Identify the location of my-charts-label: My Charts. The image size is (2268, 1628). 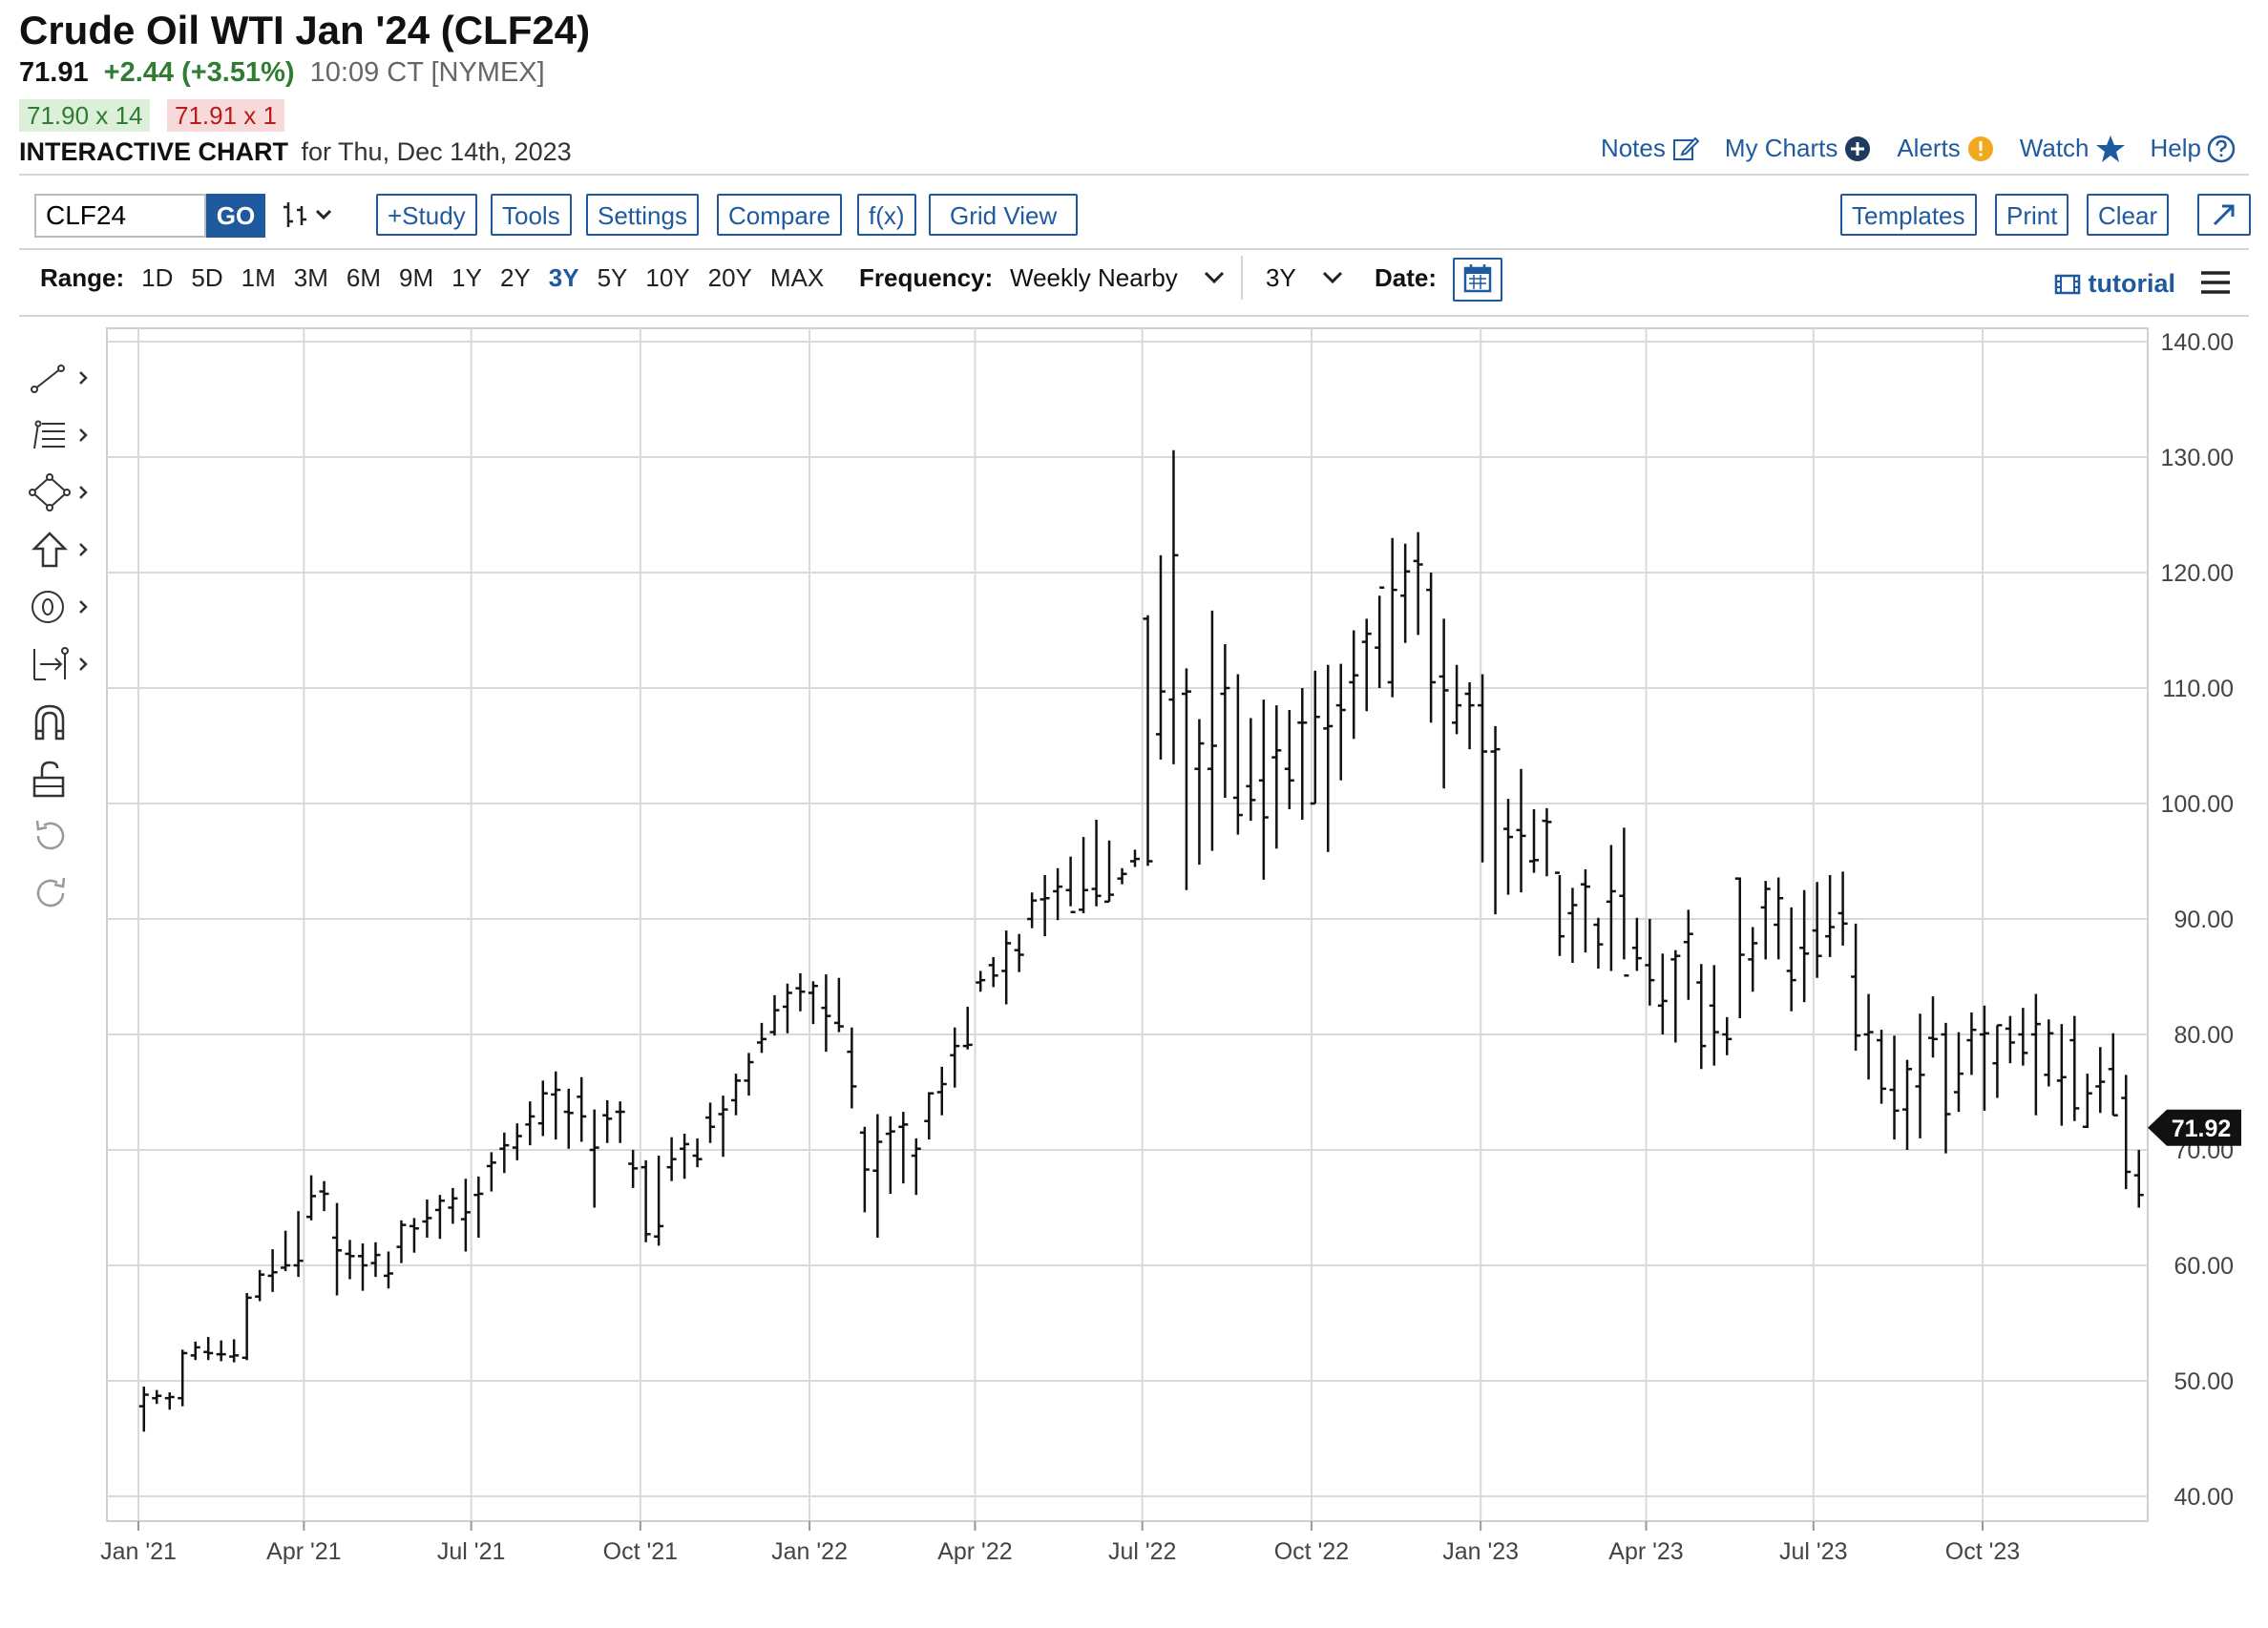
(1781, 148).